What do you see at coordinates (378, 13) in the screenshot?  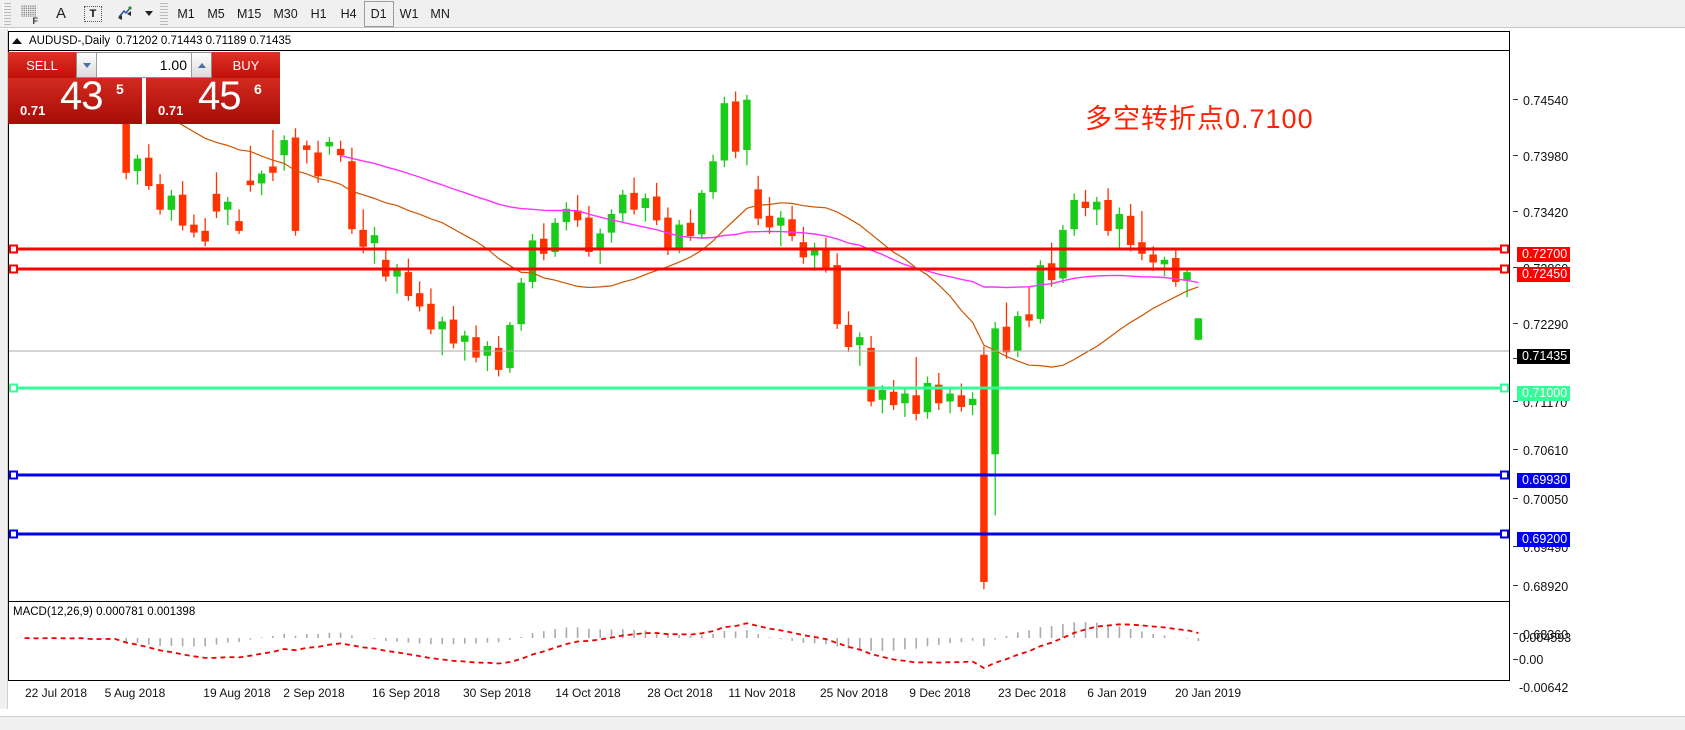 I see `timeframe-d1: D1` at bounding box center [378, 13].